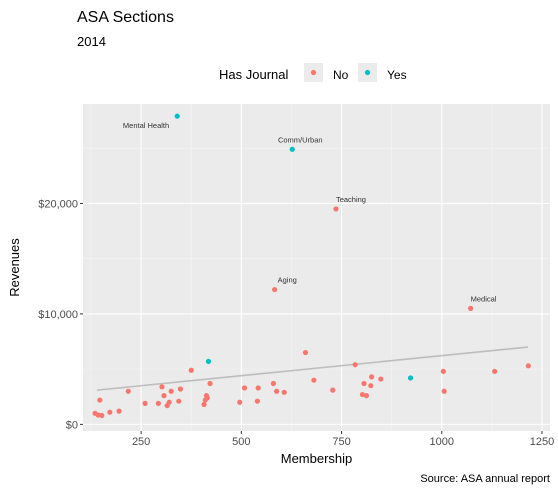 Image resolution: width=558 pixels, height=495 pixels. Describe the element at coordinates (312, 368) in the screenshot. I see `trend-line` at that location.